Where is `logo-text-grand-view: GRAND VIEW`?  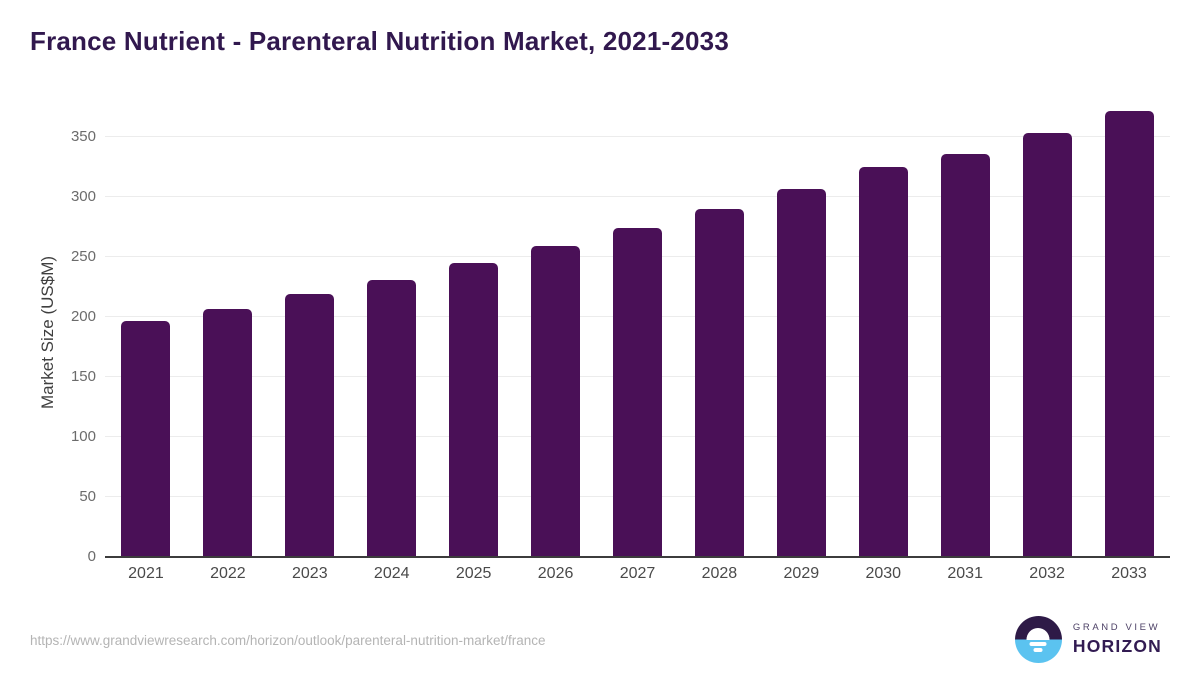
logo-text-grand-view: GRAND VIEW is located at coordinates (1116, 627).